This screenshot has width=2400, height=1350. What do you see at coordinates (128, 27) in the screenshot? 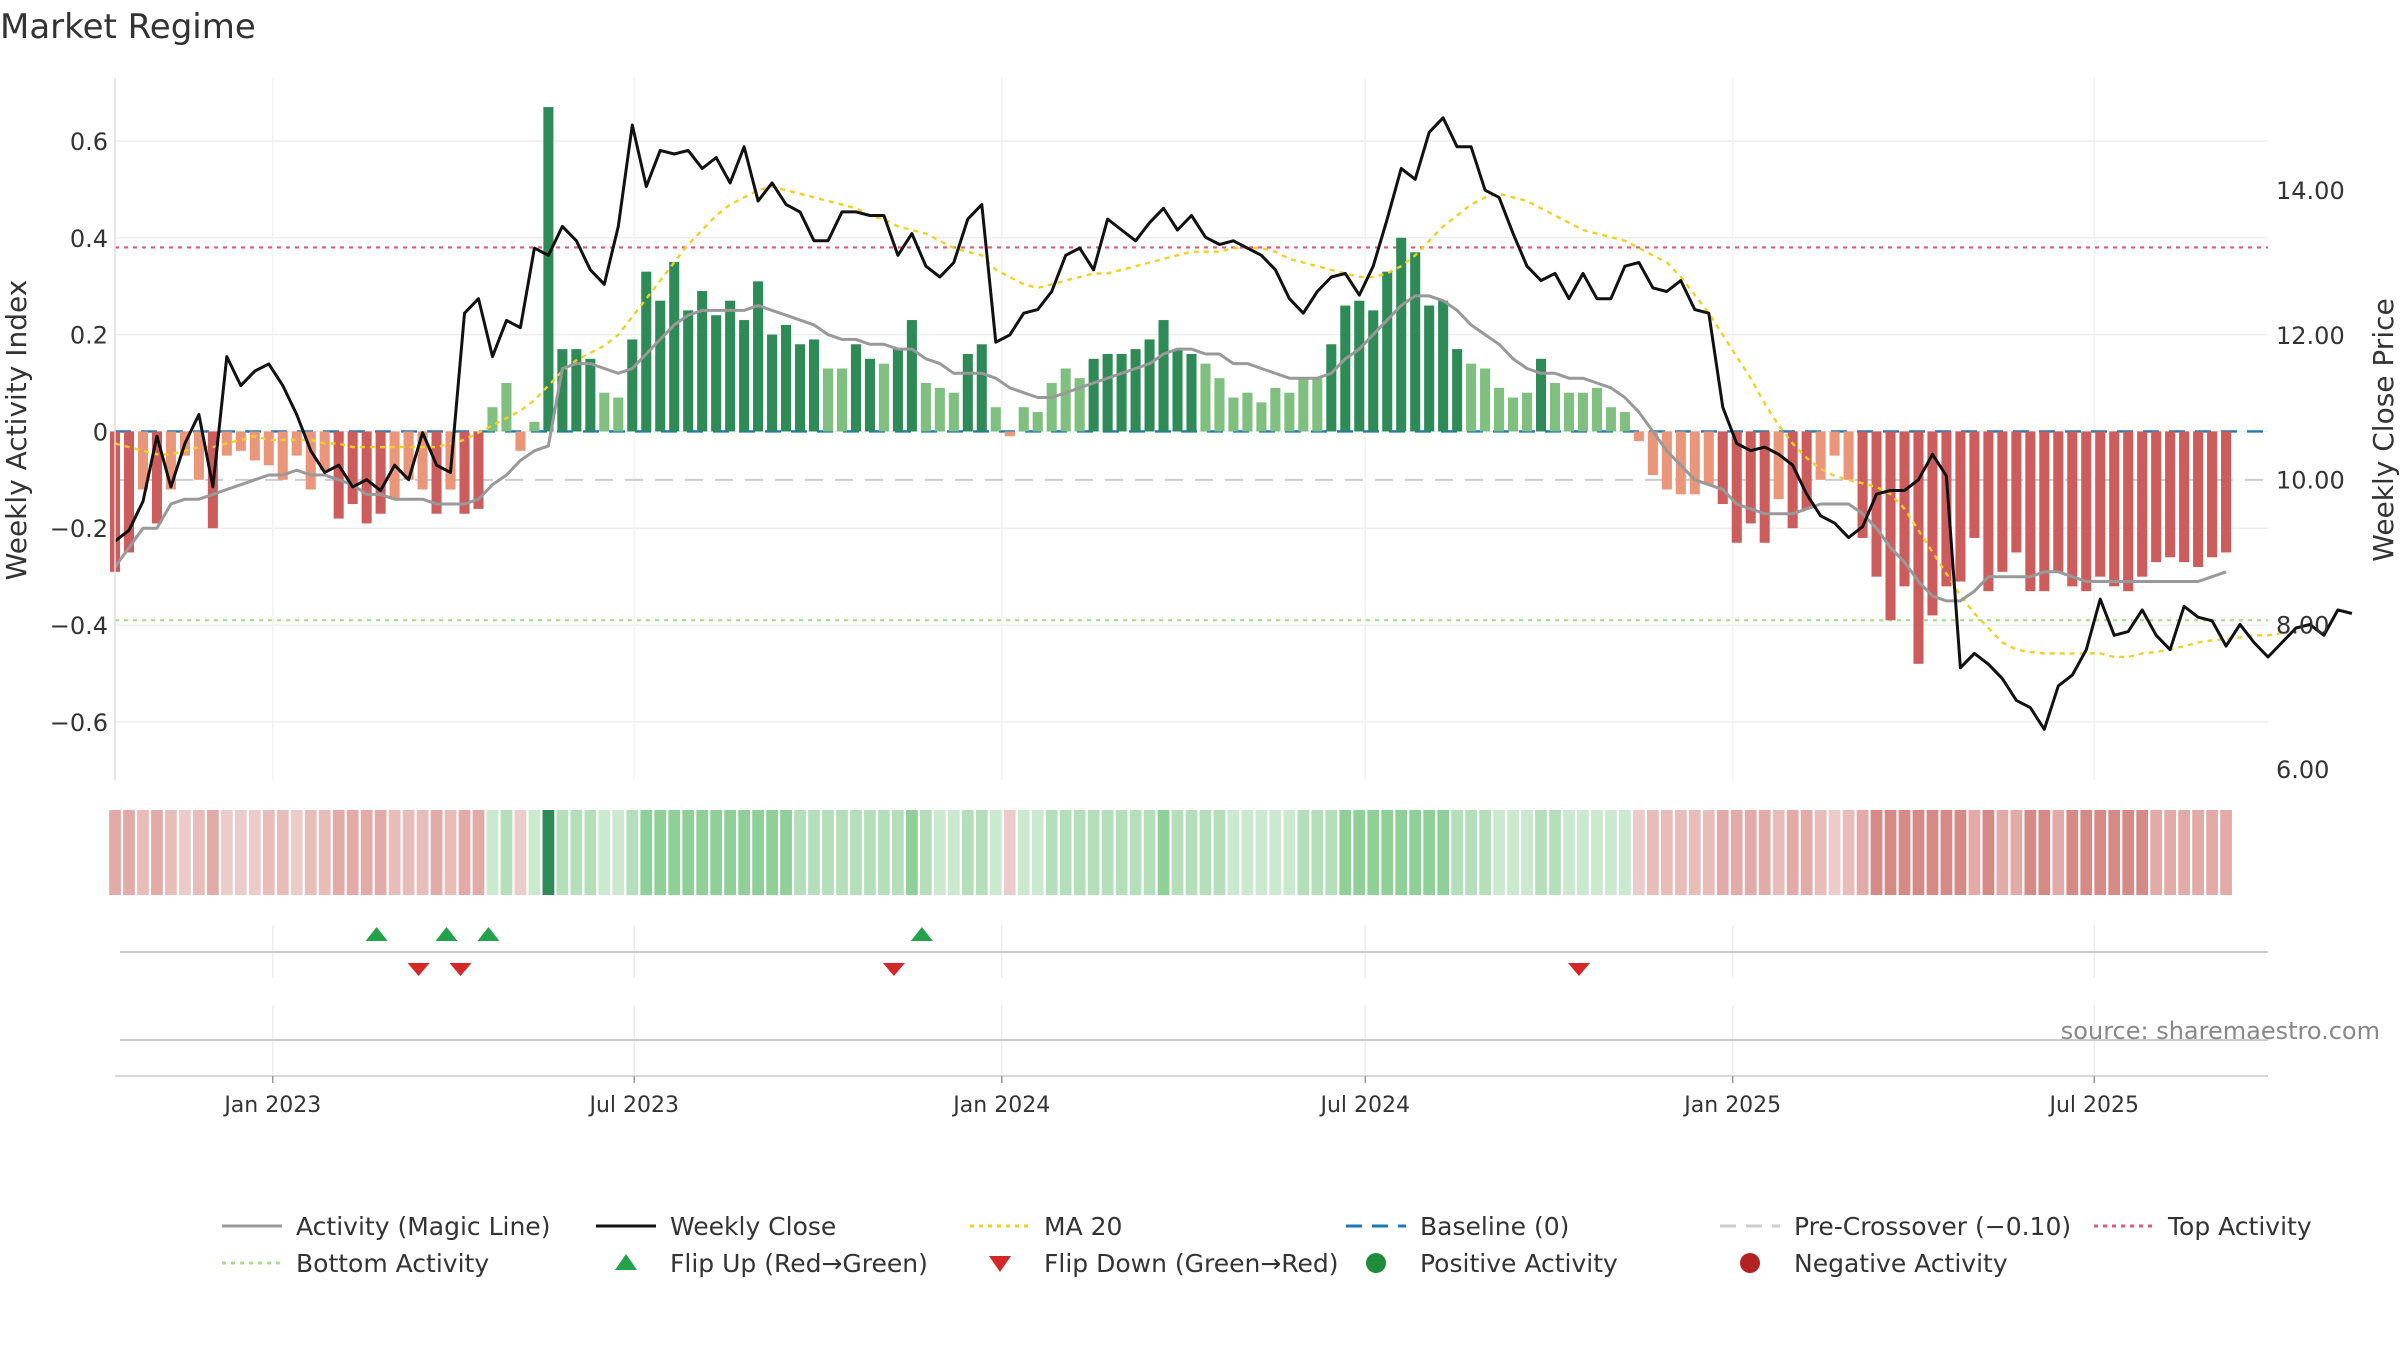
I see `chart-title: Market Regime` at bounding box center [128, 27].